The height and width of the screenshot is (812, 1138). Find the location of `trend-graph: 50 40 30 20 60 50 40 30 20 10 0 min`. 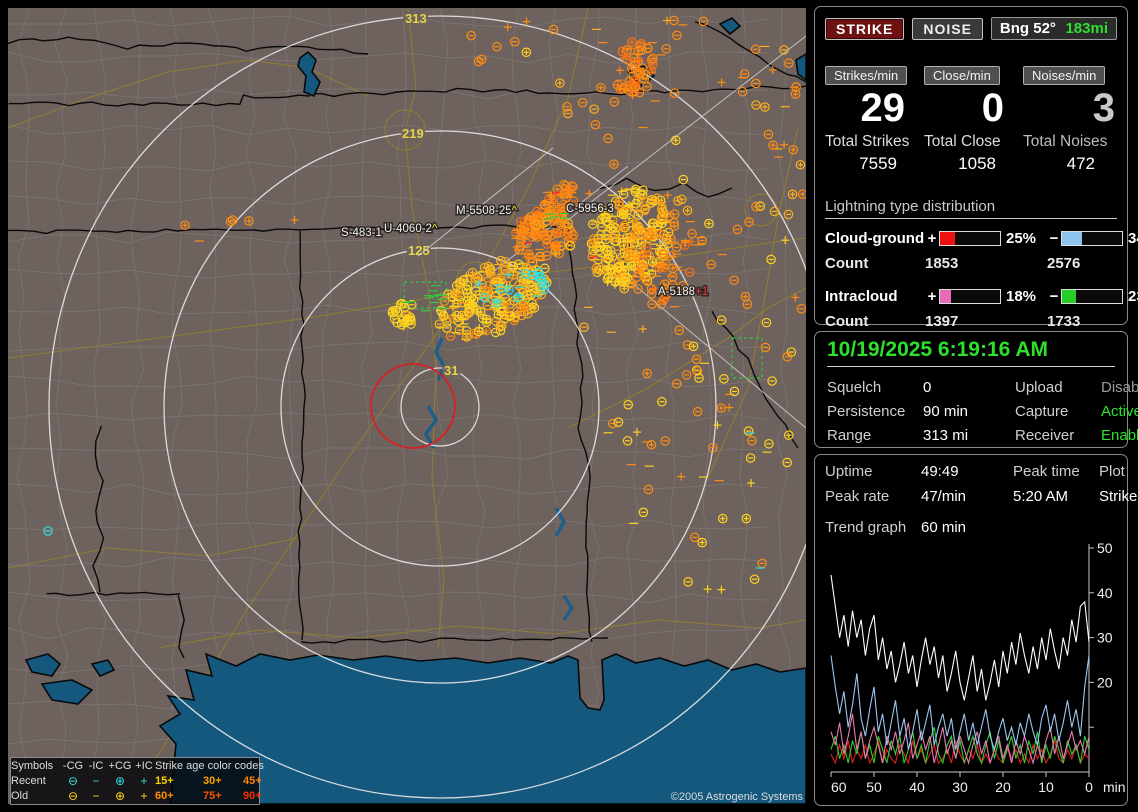

trend-graph: 50 40 30 20 60 50 40 30 20 10 0 min is located at coordinates (978, 667).